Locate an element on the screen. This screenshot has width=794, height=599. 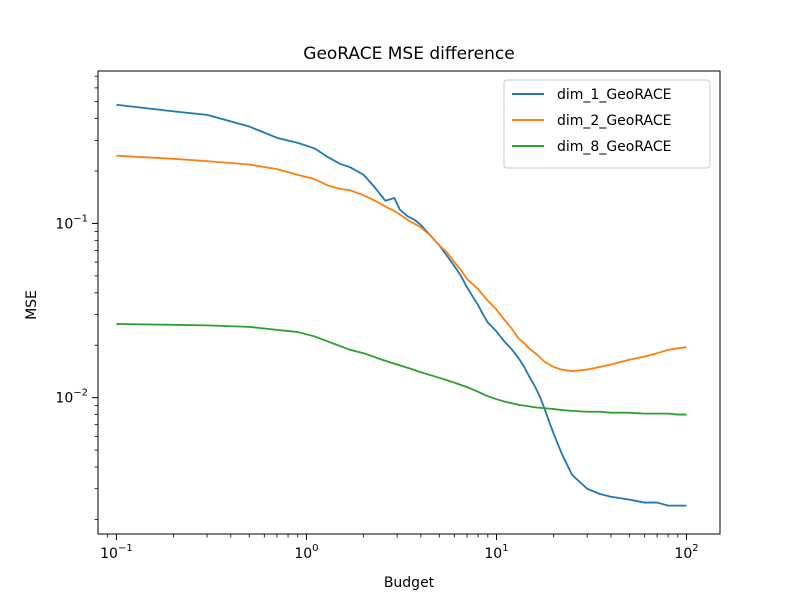
x-tick-label-2: 10⁰ is located at coordinates (306, 552).